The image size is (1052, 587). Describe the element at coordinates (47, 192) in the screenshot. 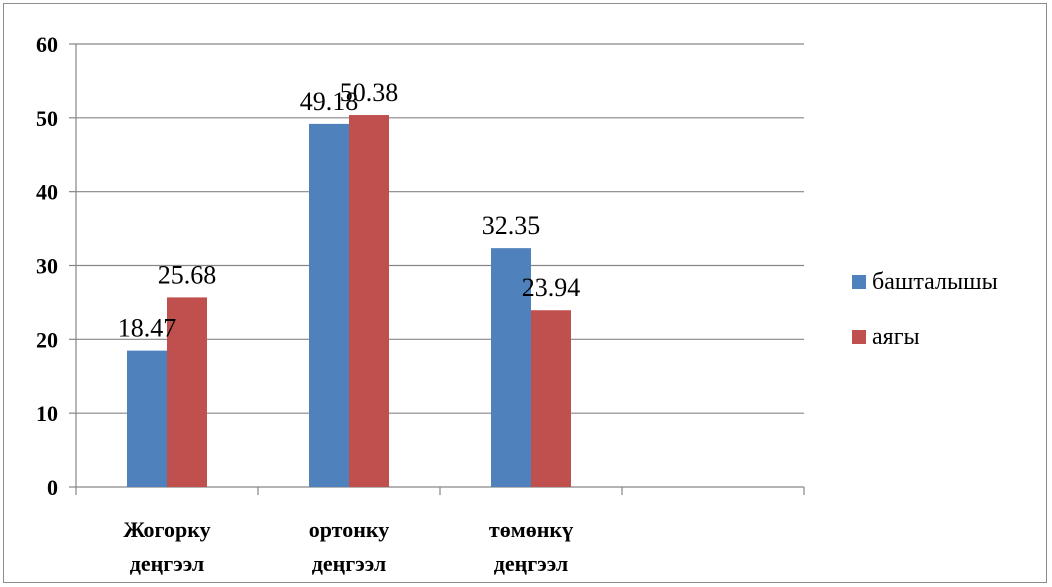

I see `y-tick-label: 40` at that location.